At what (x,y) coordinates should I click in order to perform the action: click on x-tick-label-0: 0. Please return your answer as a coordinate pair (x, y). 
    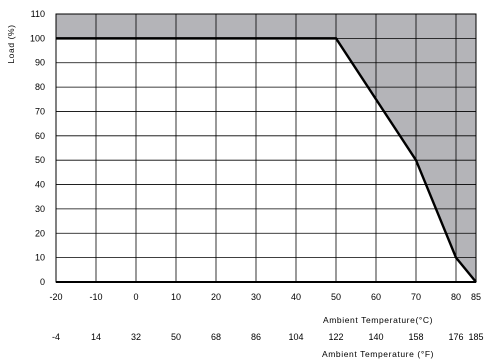
    Looking at the image, I should click on (135, 297).